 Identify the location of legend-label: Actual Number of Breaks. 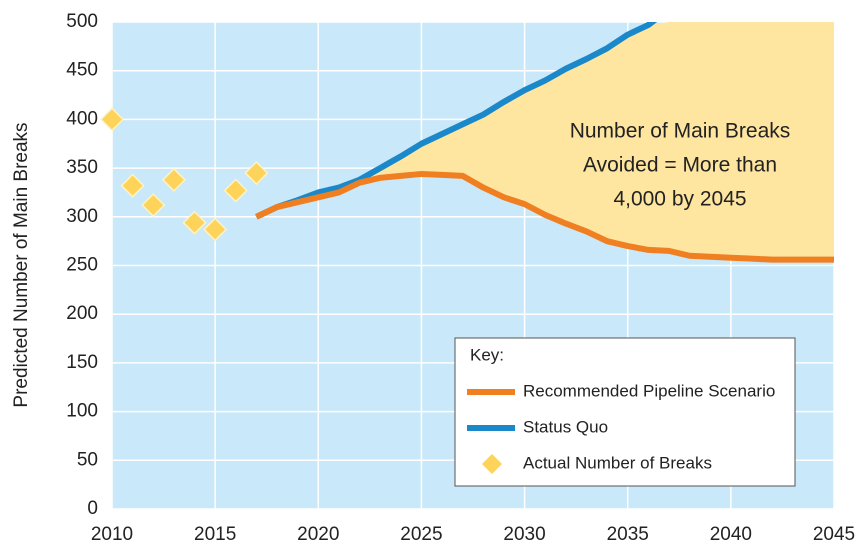
(617, 462).